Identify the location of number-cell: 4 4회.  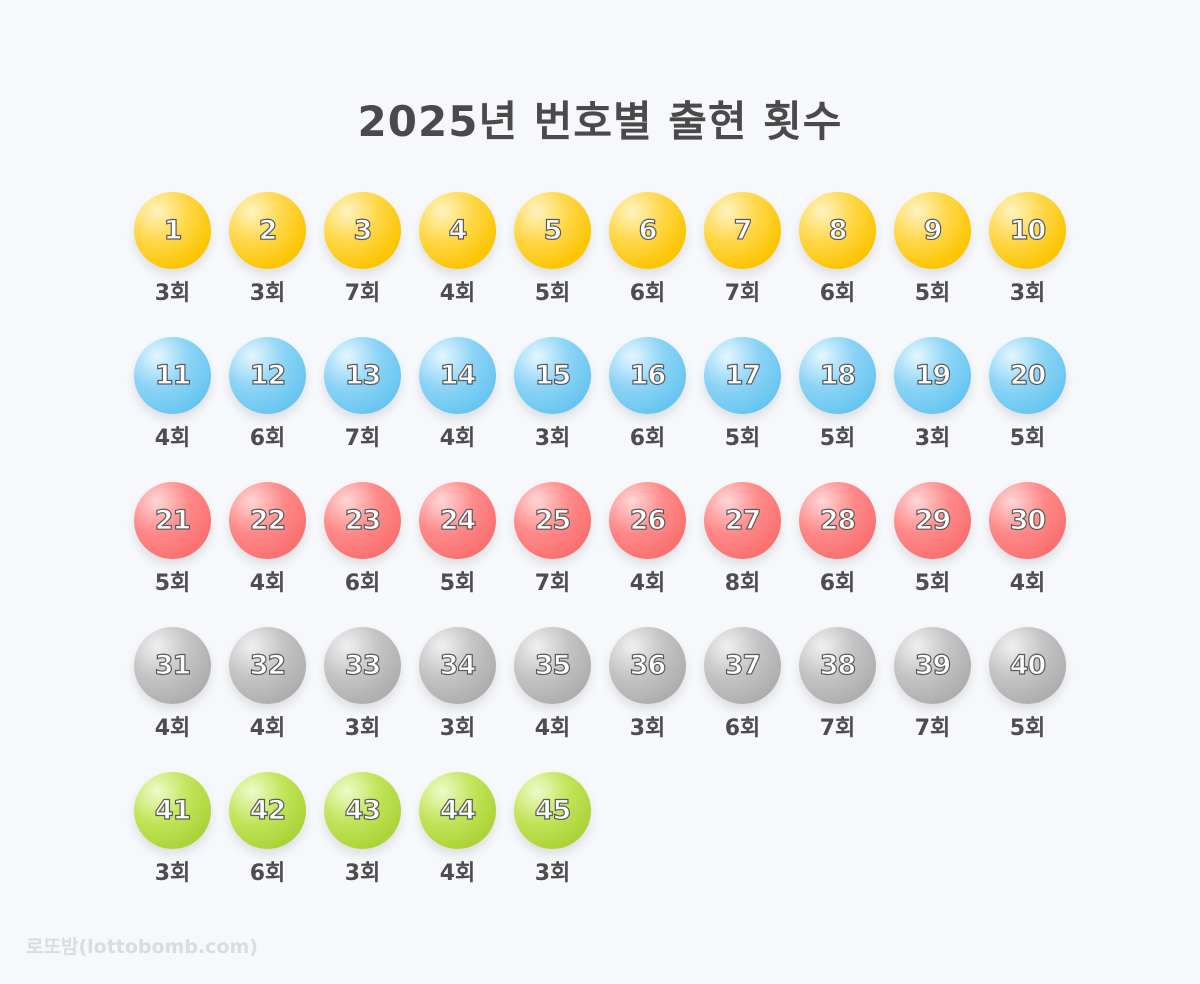
(457, 249).